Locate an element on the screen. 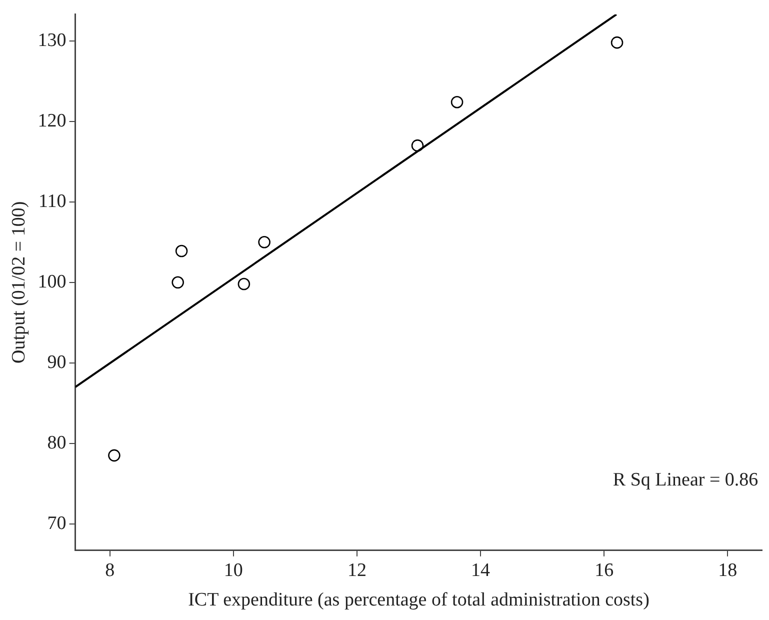 This screenshot has height=620, width=769. y-tick-label: 100 is located at coordinates (52, 281).